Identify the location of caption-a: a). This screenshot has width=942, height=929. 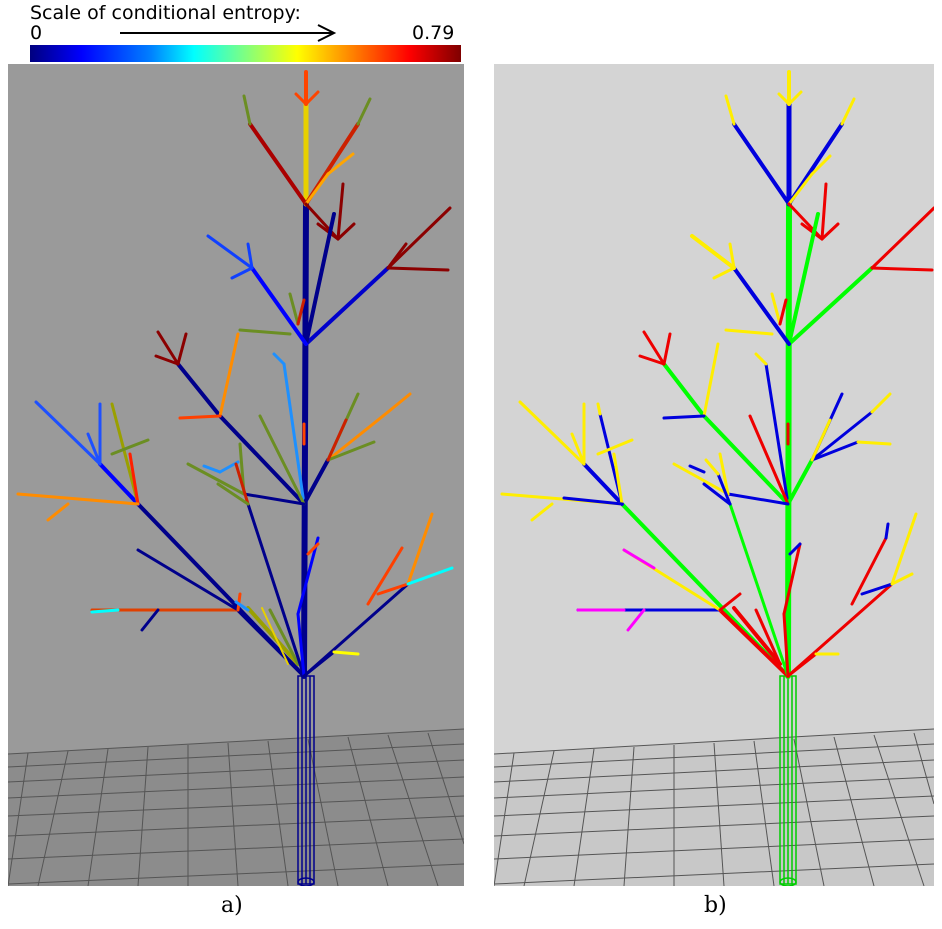
(232, 905).